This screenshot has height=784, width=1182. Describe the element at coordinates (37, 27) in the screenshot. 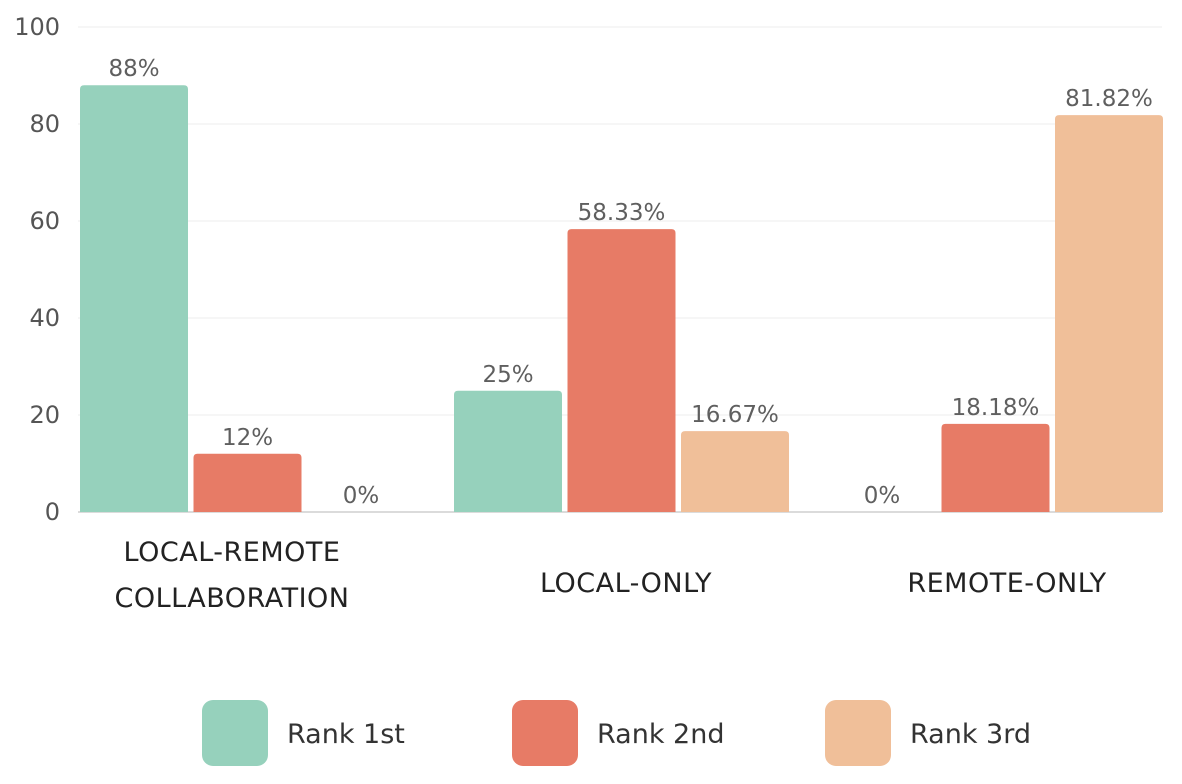

I see `y-tick-label: 100` at that location.